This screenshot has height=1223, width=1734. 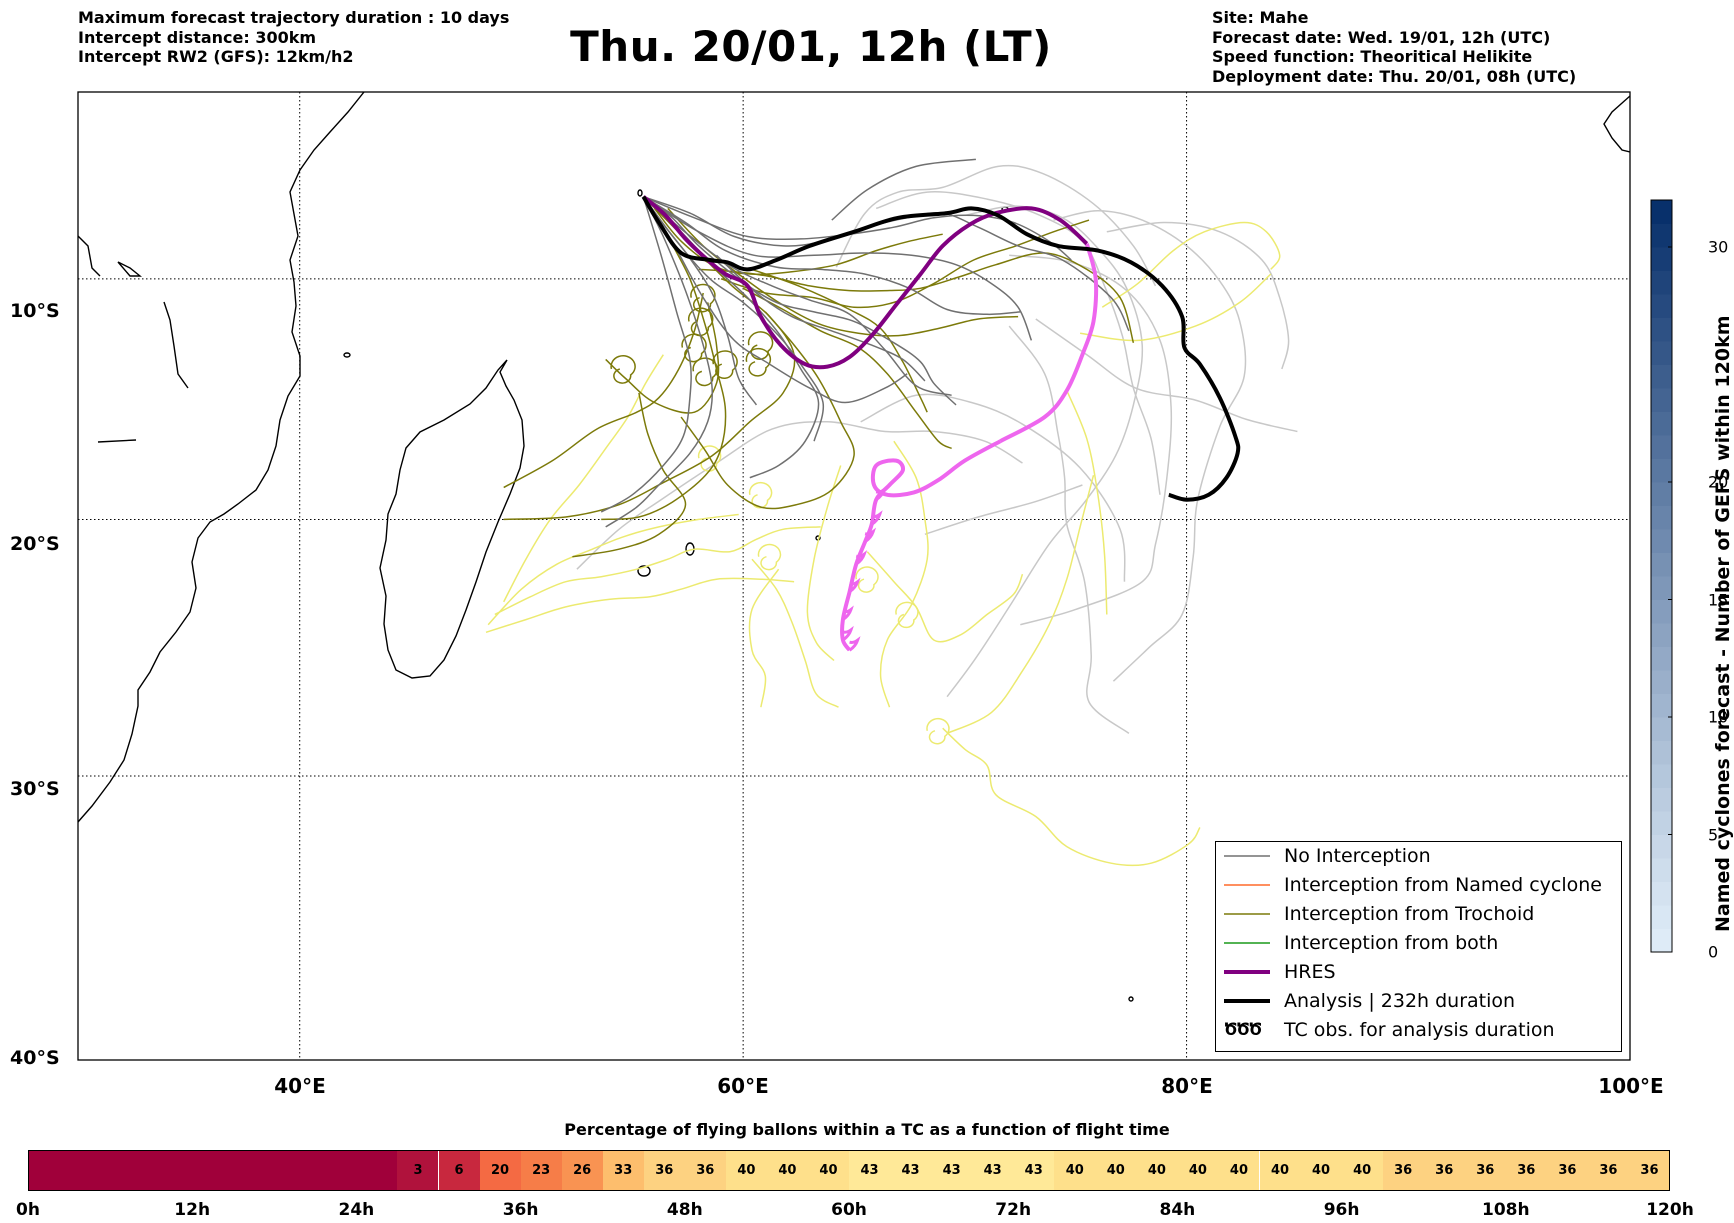 I want to click on intercept-rw2-text: Intercept RW2 (GFS): 12km/h2, so click(x=216, y=56).